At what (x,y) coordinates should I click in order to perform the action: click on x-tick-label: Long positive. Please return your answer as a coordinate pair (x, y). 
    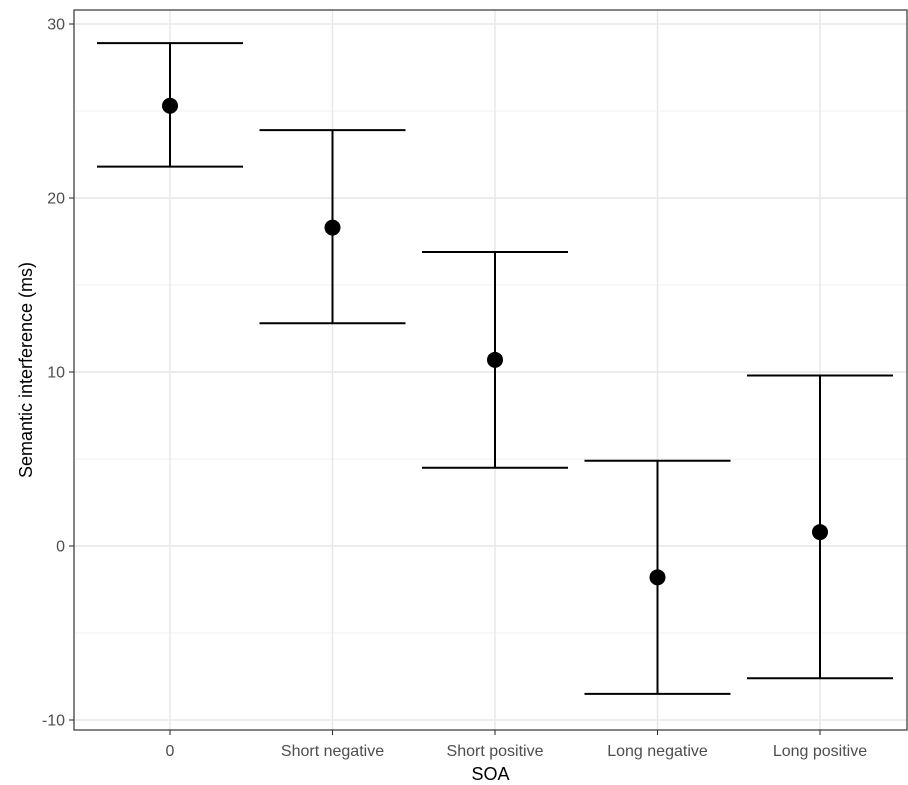
    Looking at the image, I should click on (820, 751).